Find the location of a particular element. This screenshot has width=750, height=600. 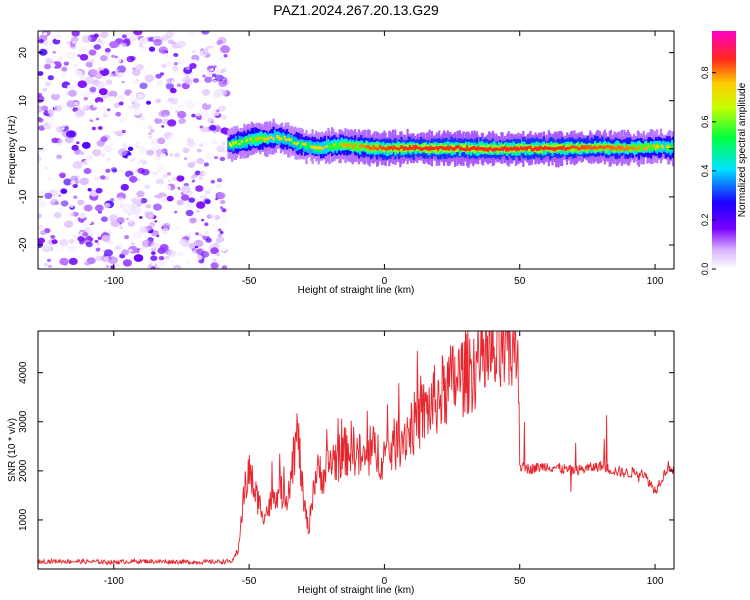

heatmap-x-axis-label: Height of straight line (km) is located at coordinates (356, 290).